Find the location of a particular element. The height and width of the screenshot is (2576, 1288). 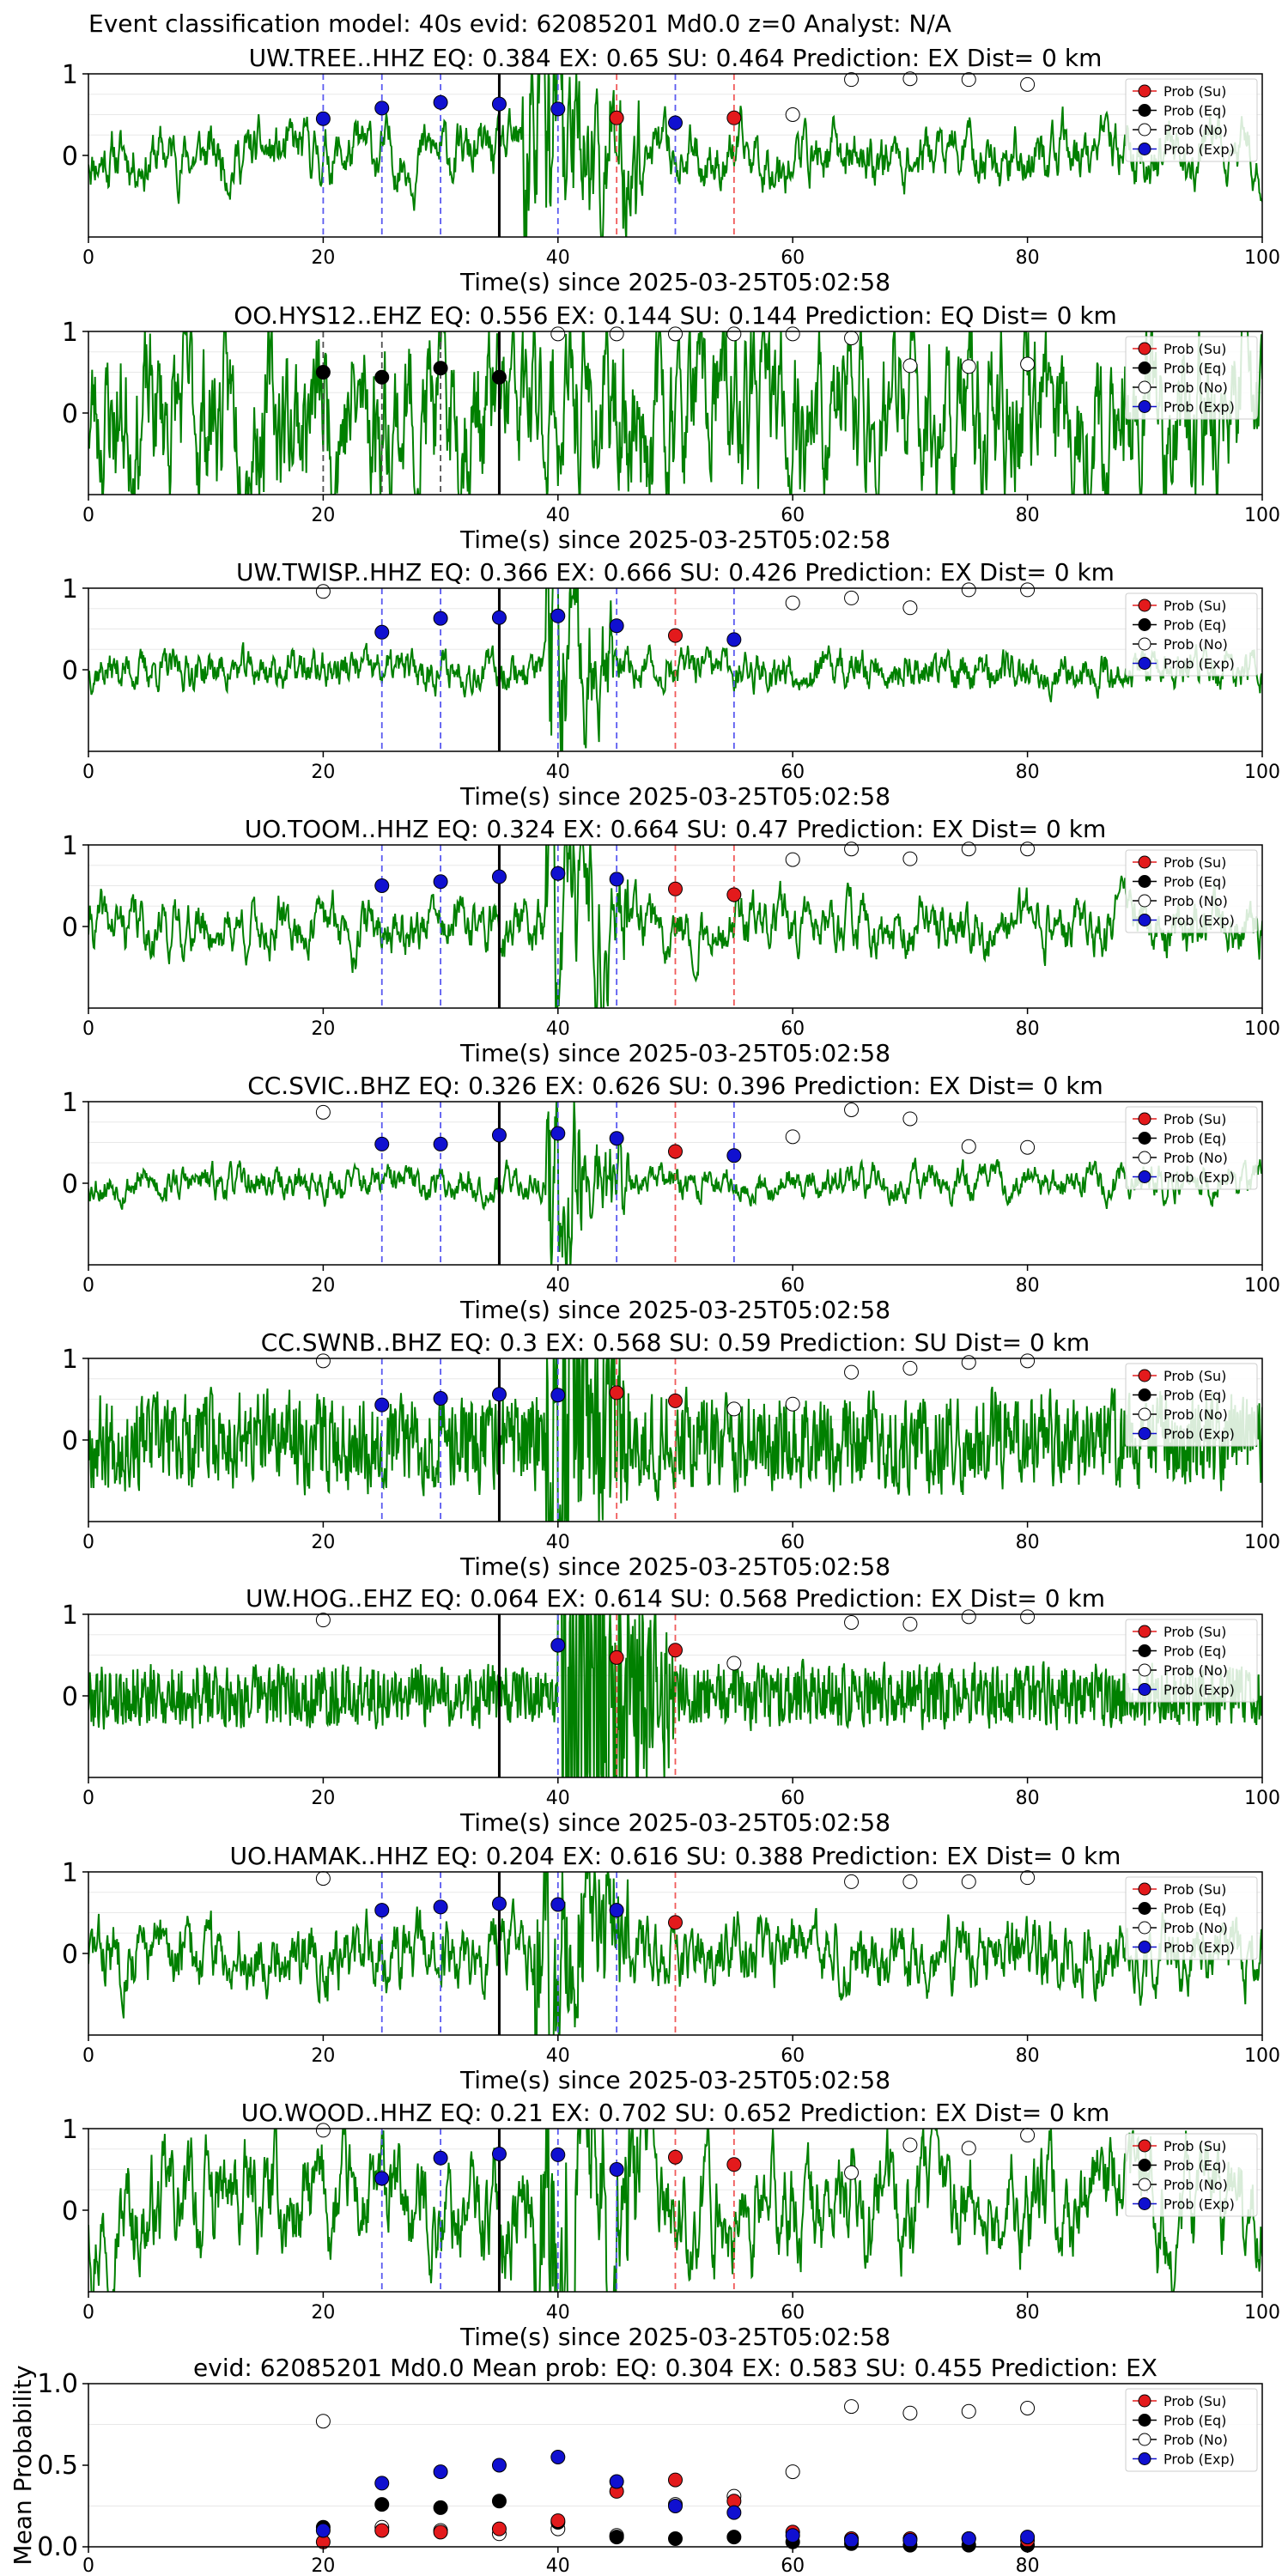

panel-4-legend-box is located at coordinates (1191, 1148).